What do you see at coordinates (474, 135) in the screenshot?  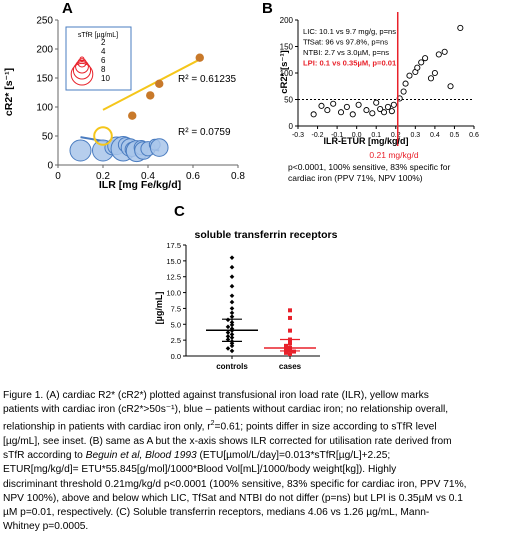 I see `x-tick-label-b: 0.6` at bounding box center [474, 135].